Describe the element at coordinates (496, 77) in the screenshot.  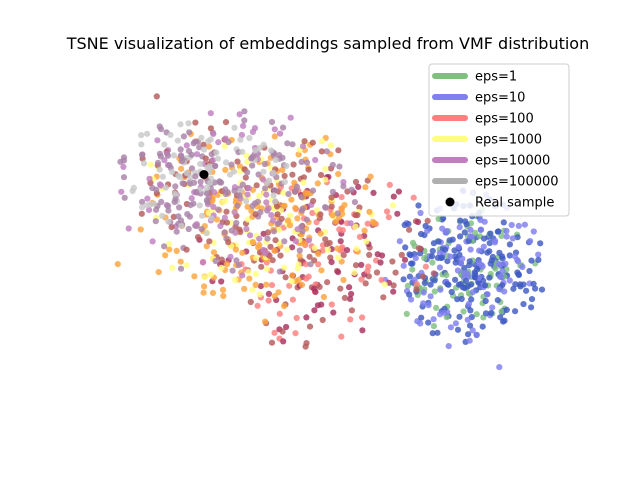
I see `legend-label: eps=1` at that location.